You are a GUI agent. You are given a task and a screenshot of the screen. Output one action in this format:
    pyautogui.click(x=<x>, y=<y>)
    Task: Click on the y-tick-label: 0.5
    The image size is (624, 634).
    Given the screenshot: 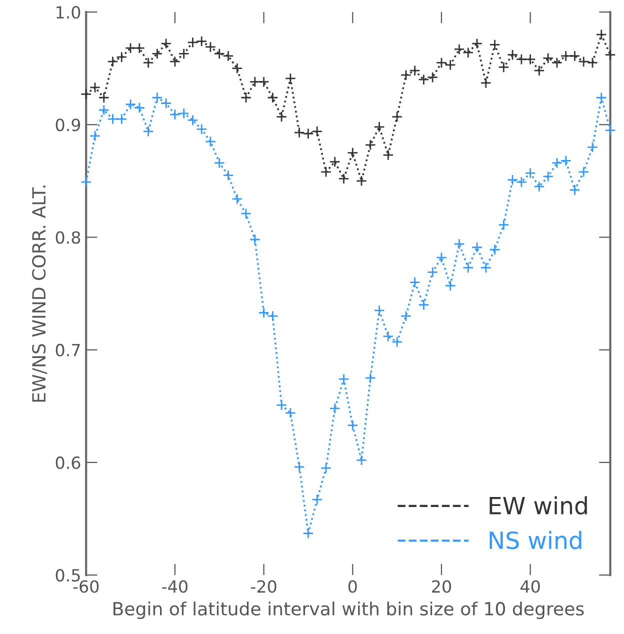 What is the action you would take?
    pyautogui.click(x=68, y=575)
    